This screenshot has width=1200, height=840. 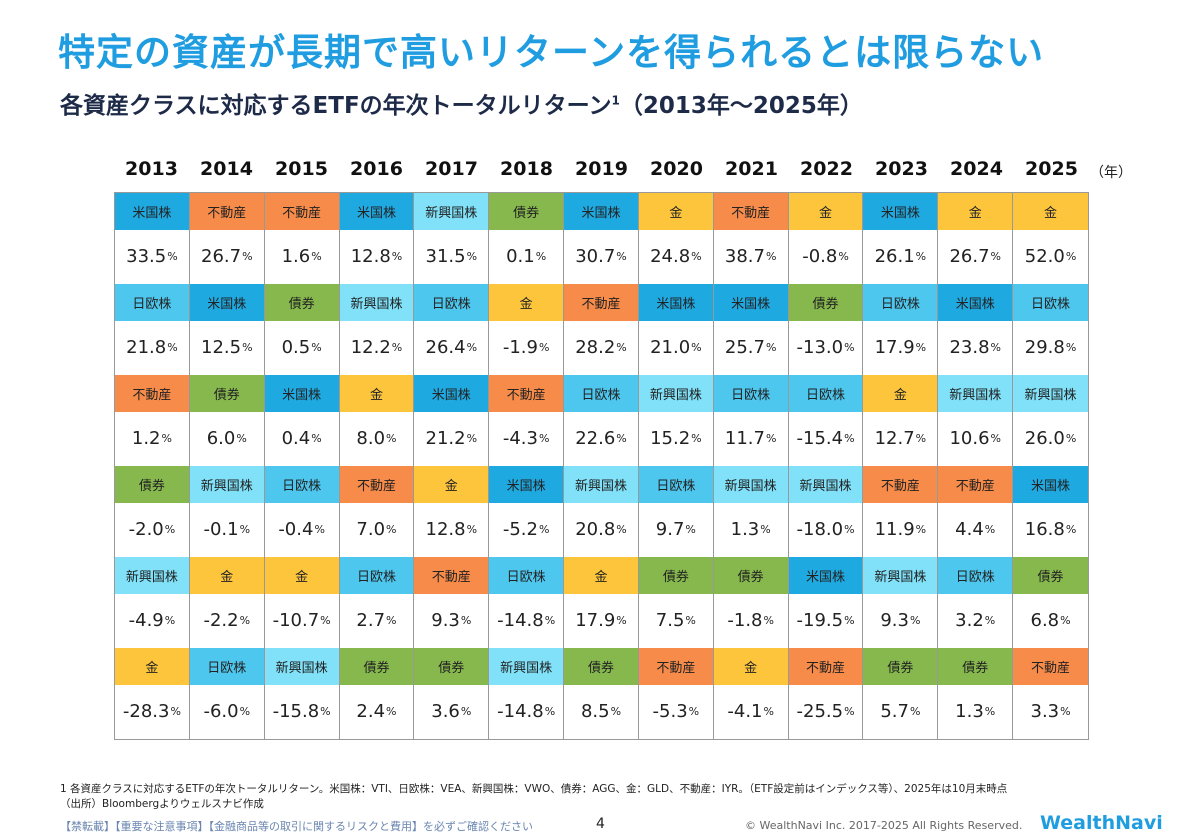 What do you see at coordinates (152, 711) in the screenshot?
I see `return-value: -28.3%` at bounding box center [152, 711].